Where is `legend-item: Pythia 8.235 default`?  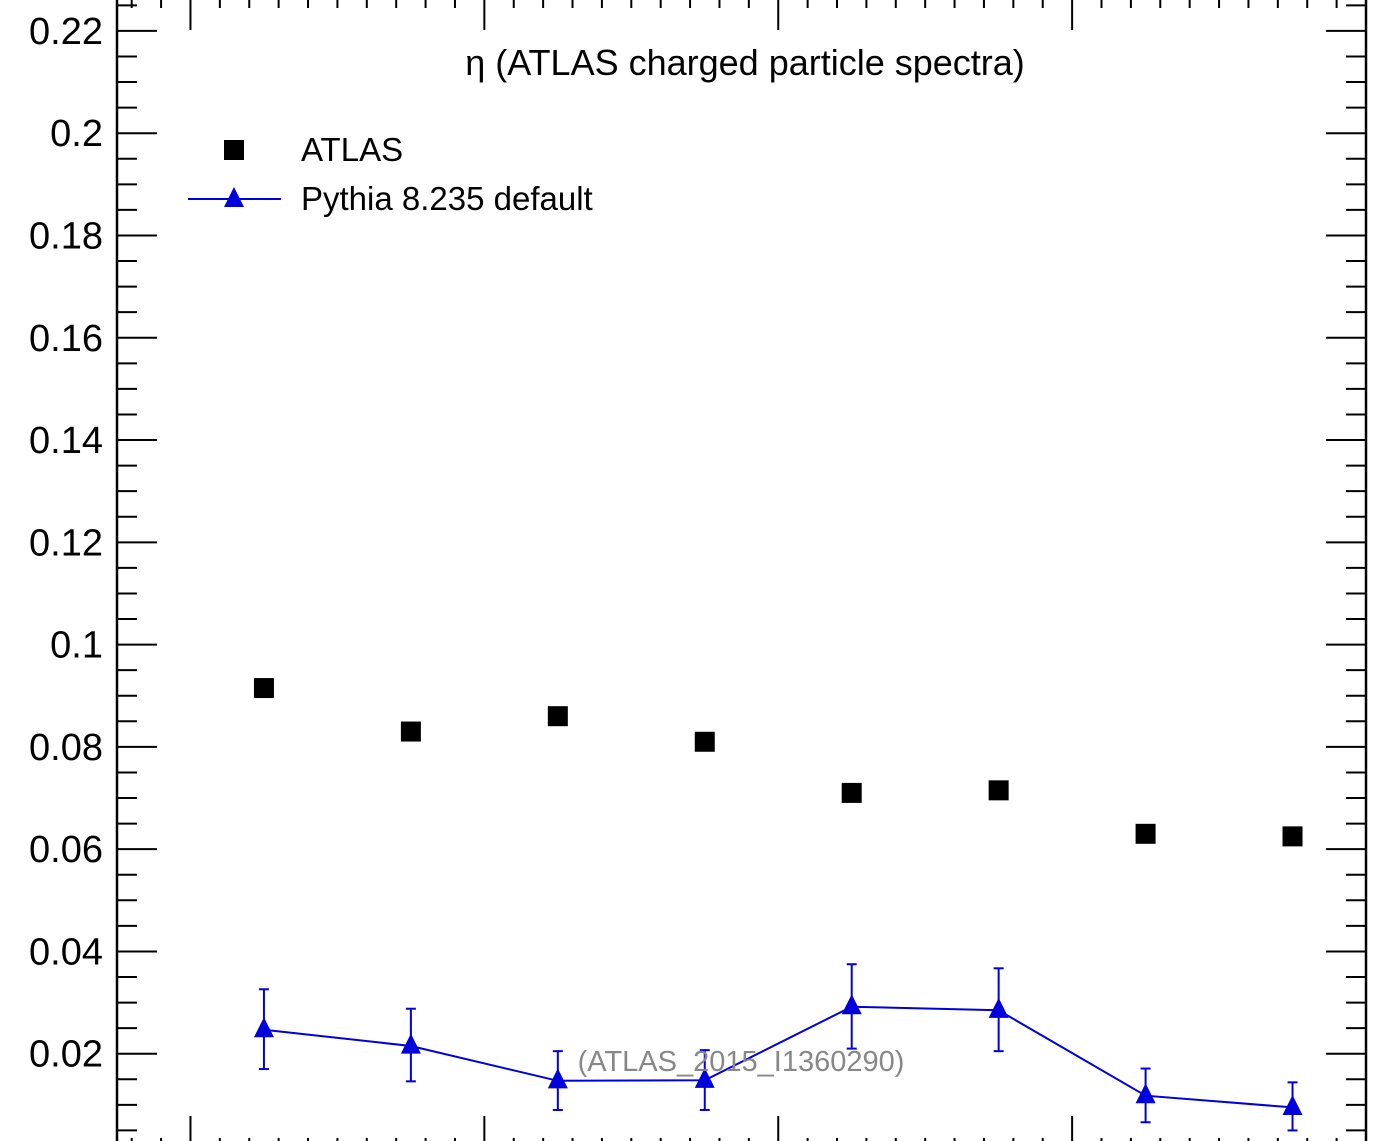 legend-item: Pythia 8.235 default is located at coordinates (390, 198).